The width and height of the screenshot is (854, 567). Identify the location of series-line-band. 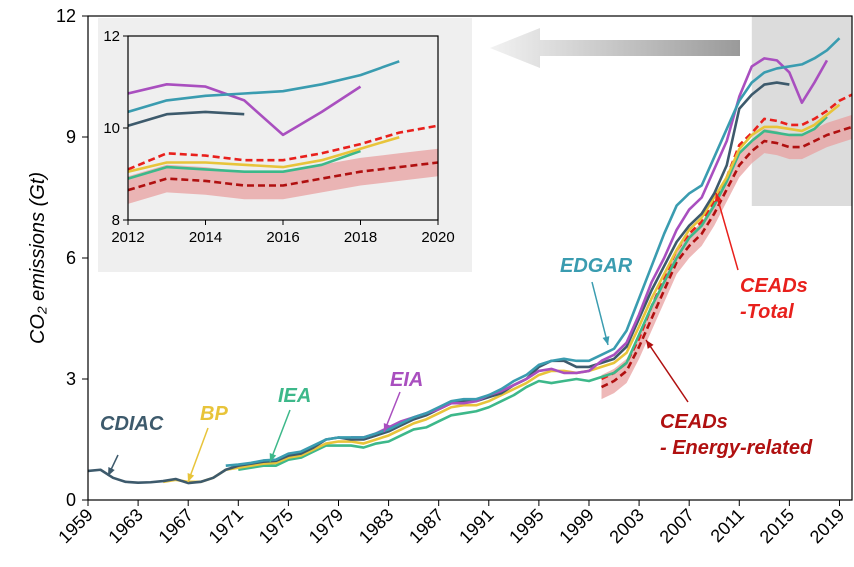
(726, 257).